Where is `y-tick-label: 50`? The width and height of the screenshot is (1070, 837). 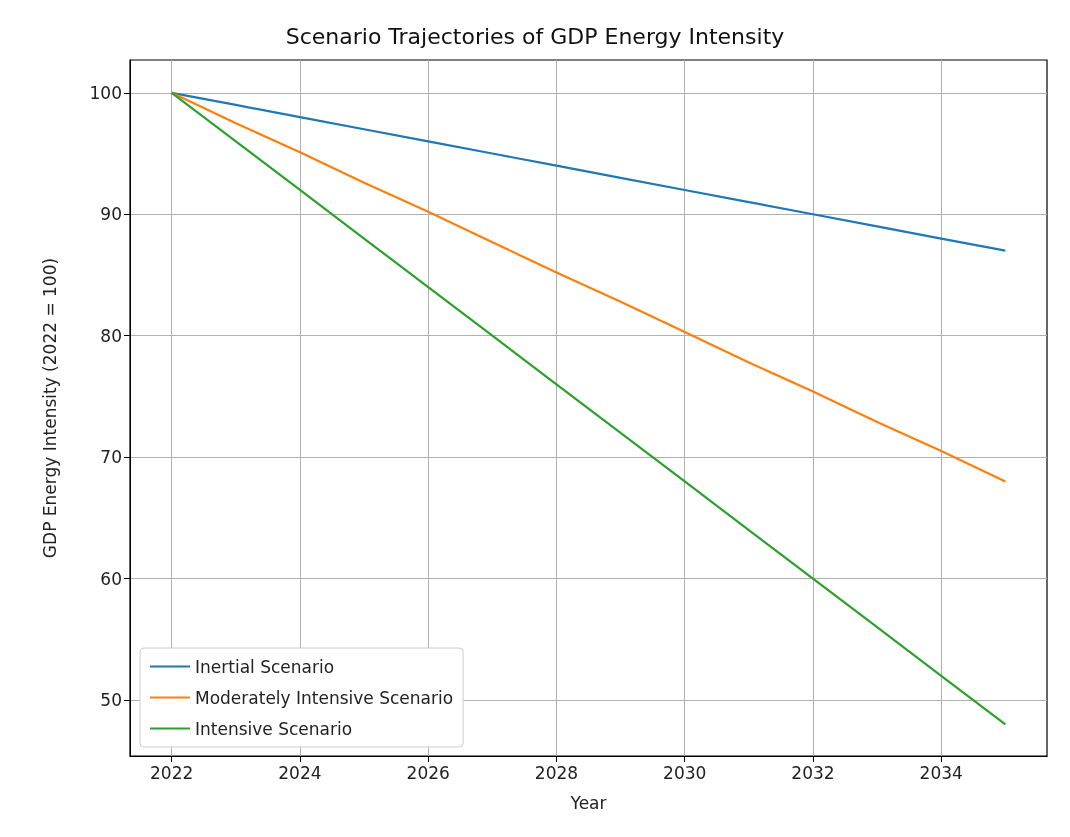
y-tick-label: 50 is located at coordinates (111, 700).